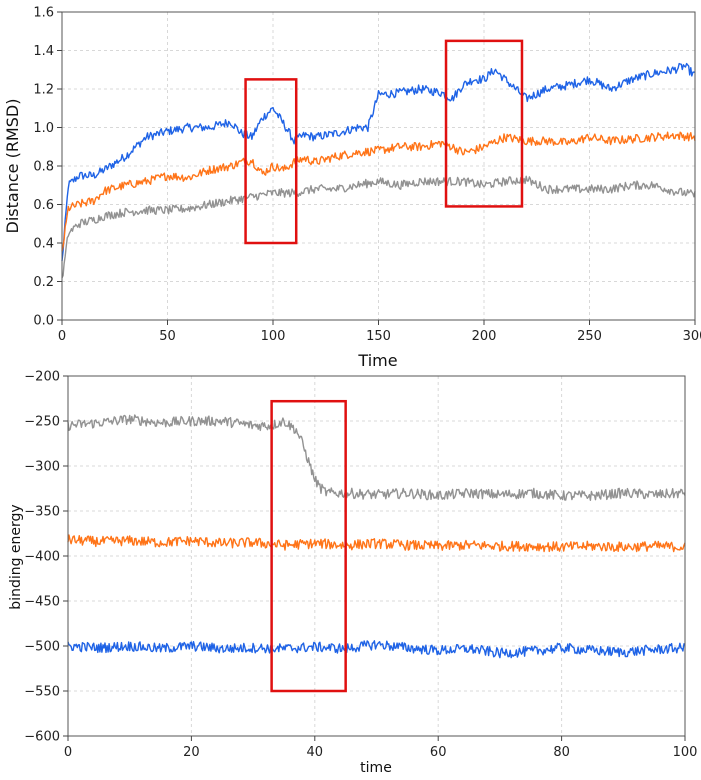 The width and height of the screenshot is (701, 780). I want to click on y-axis-ticks: 0.0 0.2 0.4 0.6 0.8 1.0 1.2 1.4 1.6, so click(47, 167).